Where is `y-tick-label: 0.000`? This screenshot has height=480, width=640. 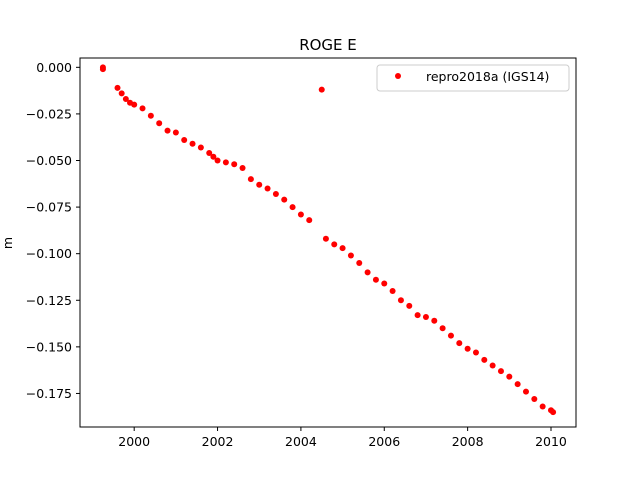
y-tick-label: 0.000 is located at coordinates (54, 67).